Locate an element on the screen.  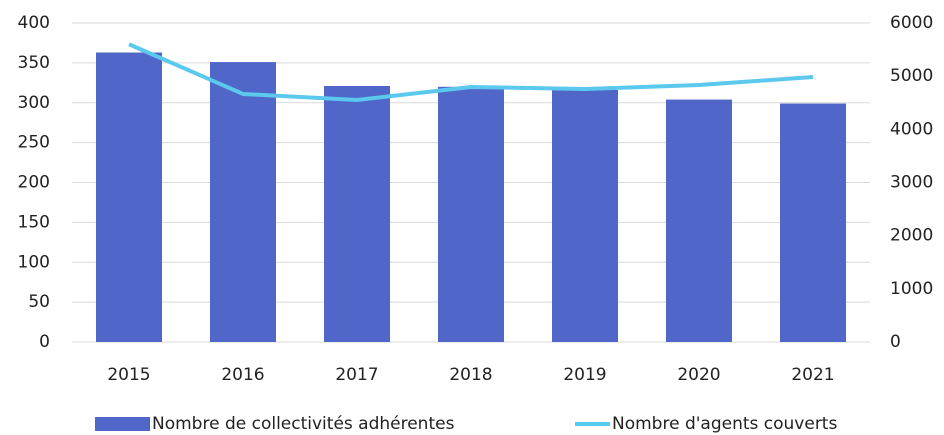
x-tick-label: 2017 is located at coordinates (356, 375).